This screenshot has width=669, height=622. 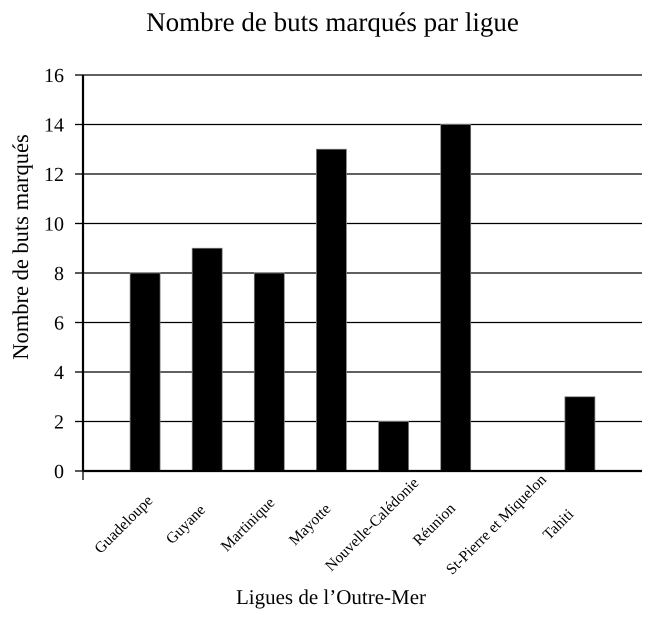 I want to click on x-axis-title: Ligues de l’Outre-Mer, so click(x=331, y=597).